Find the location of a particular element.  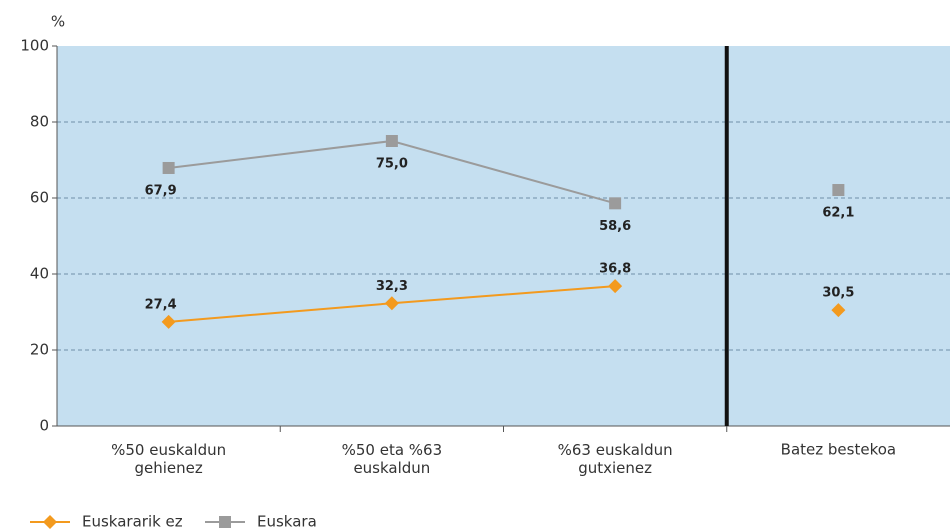

x-tick-label: %63 euskaldun gutxienez is located at coordinates (615, 459).